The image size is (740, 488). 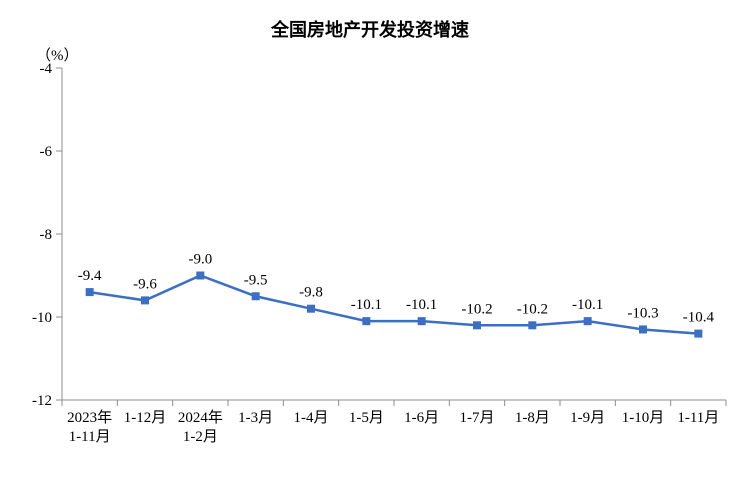 What do you see at coordinates (698, 418) in the screenshot?
I see `x-tick-label: 1-11月` at bounding box center [698, 418].